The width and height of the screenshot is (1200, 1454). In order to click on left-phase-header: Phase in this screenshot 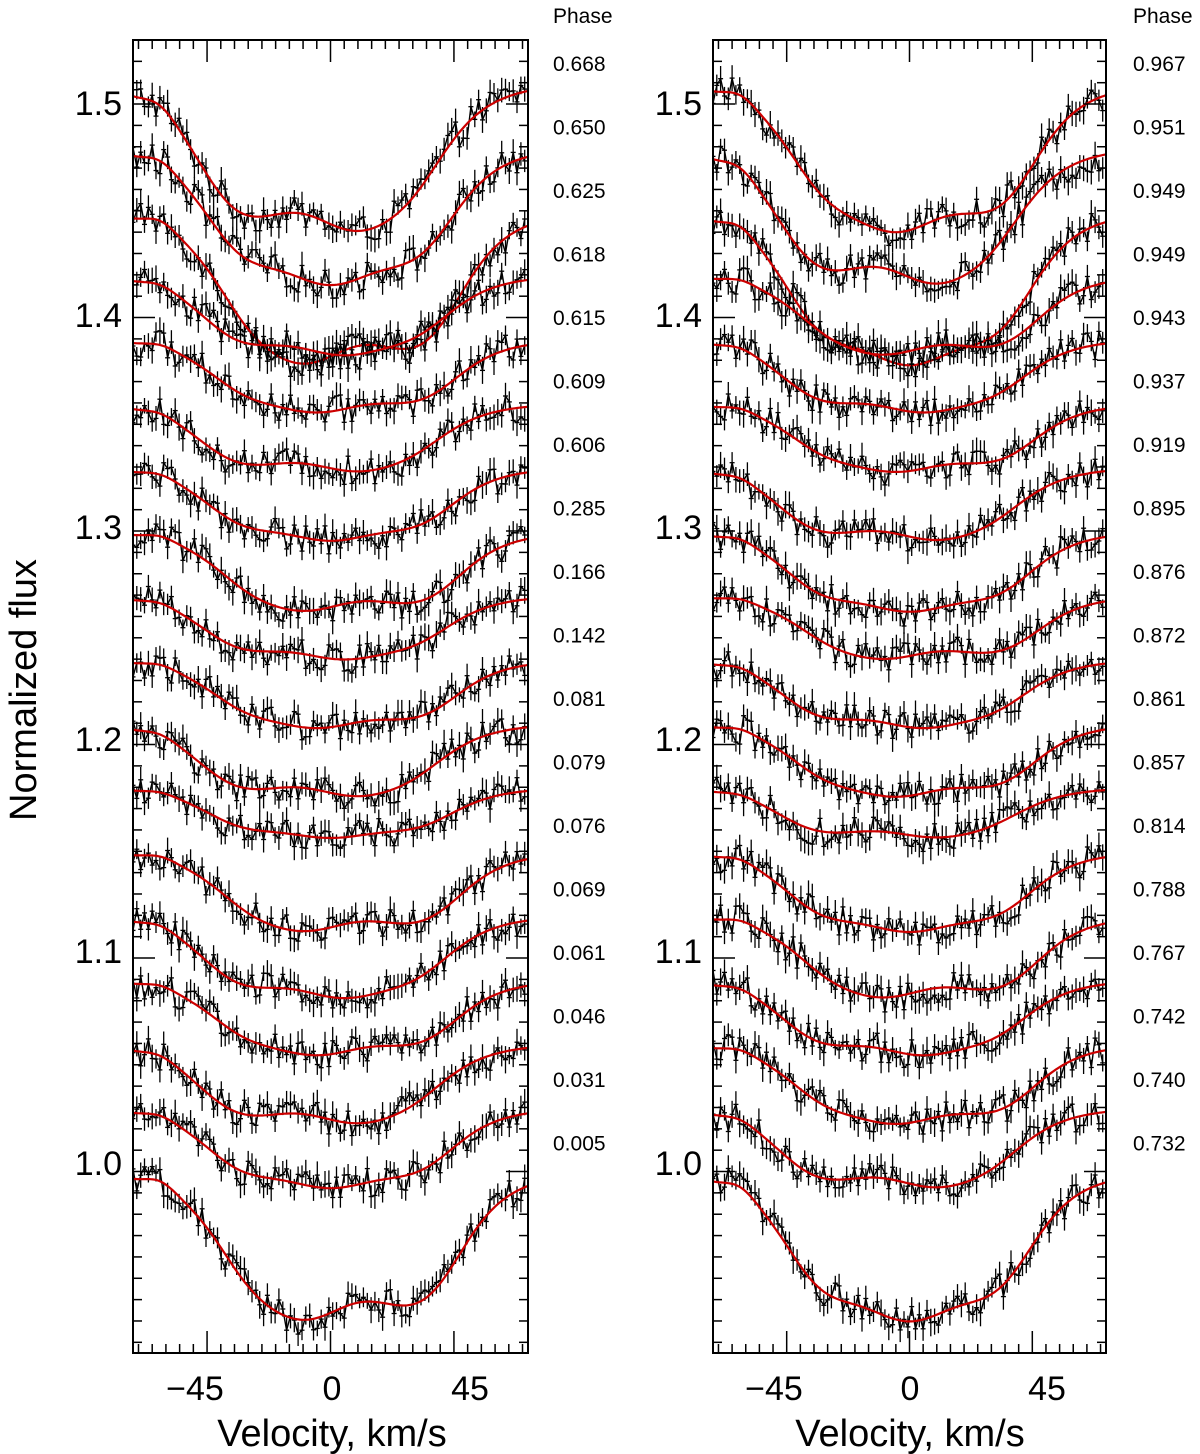, I will do `click(583, 16)`.